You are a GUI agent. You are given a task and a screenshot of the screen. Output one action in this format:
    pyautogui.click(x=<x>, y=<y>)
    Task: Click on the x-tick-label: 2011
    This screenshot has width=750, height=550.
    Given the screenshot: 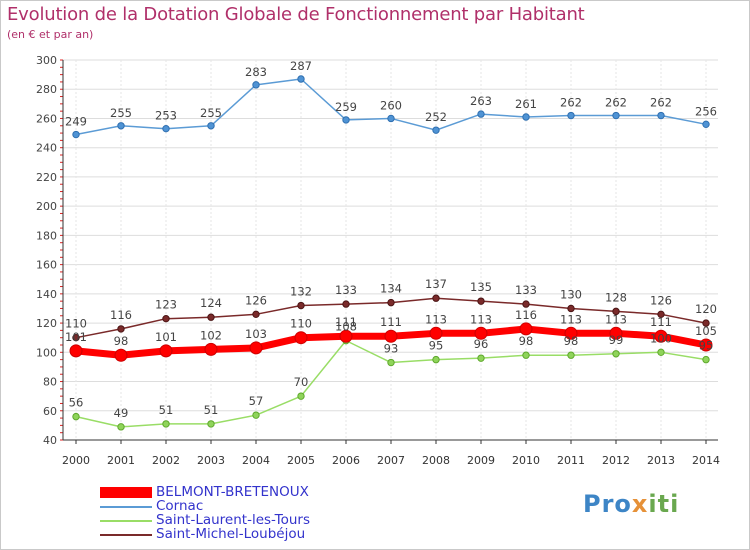 What is the action you would take?
    pyautogui.click(x=571, y=460)
    